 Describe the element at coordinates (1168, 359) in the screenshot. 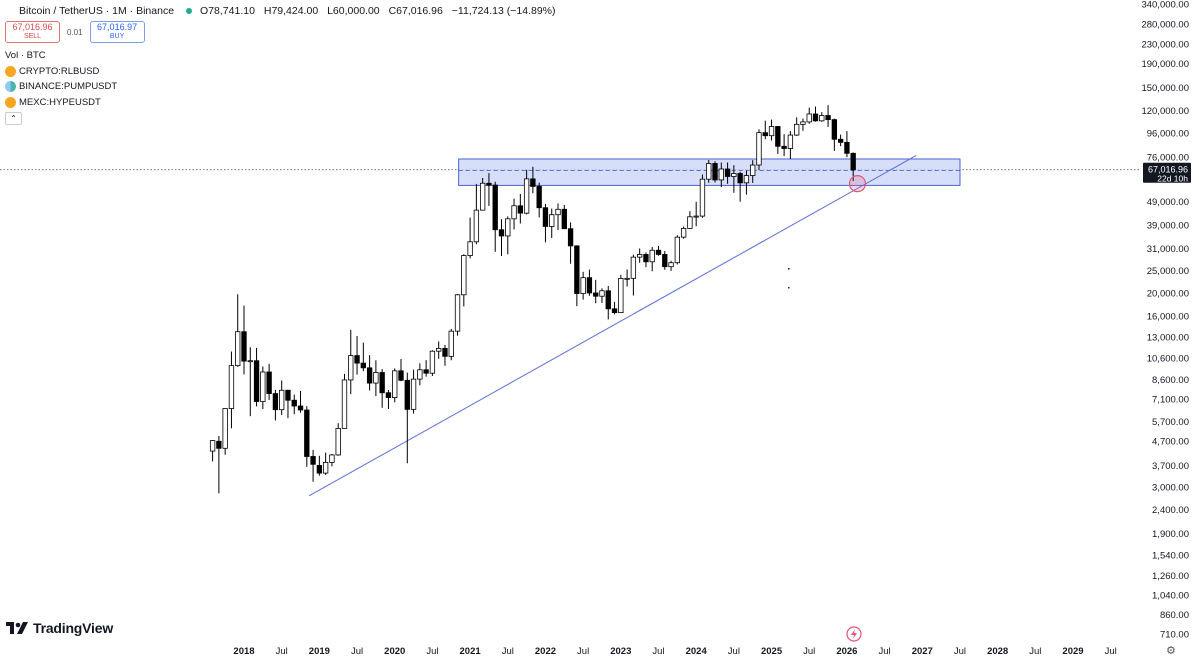

I see `y-axis-tick-label: 10,600.00` at that location.